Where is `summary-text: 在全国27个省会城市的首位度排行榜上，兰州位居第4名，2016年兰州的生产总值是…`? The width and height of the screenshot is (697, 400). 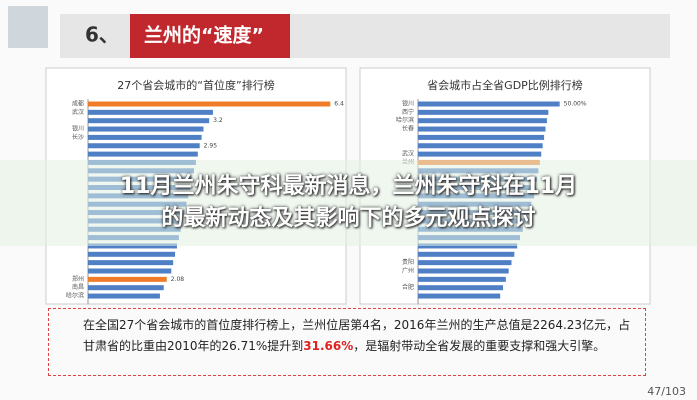 summary-text: 在全国27个省会城市的首位度排行榜上，兰州位居第4名，2016年兰州的生产总值是… is located at coordinates (357, 335).